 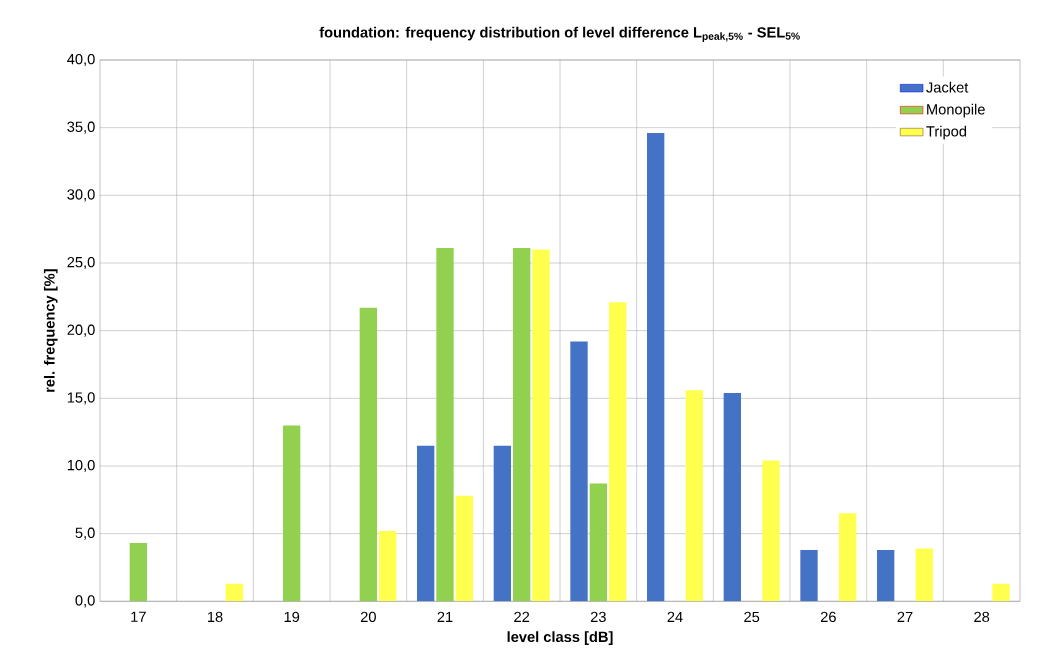 I want to click on x-axis-title: level class [dB], so click(x=560, y=638).